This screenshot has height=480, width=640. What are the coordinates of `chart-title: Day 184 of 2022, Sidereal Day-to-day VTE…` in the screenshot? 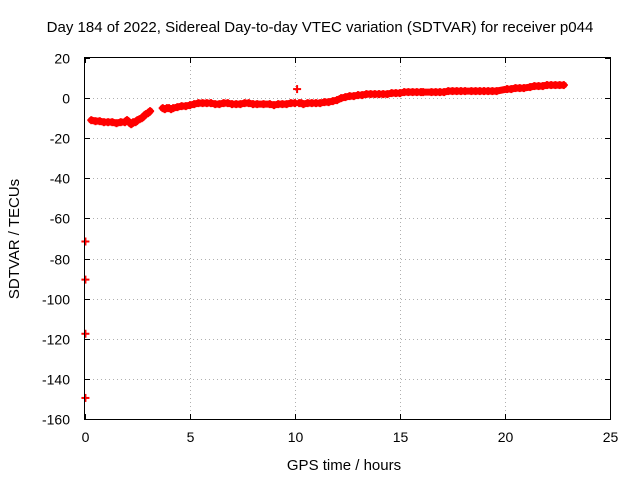 It's located at (320, 27).